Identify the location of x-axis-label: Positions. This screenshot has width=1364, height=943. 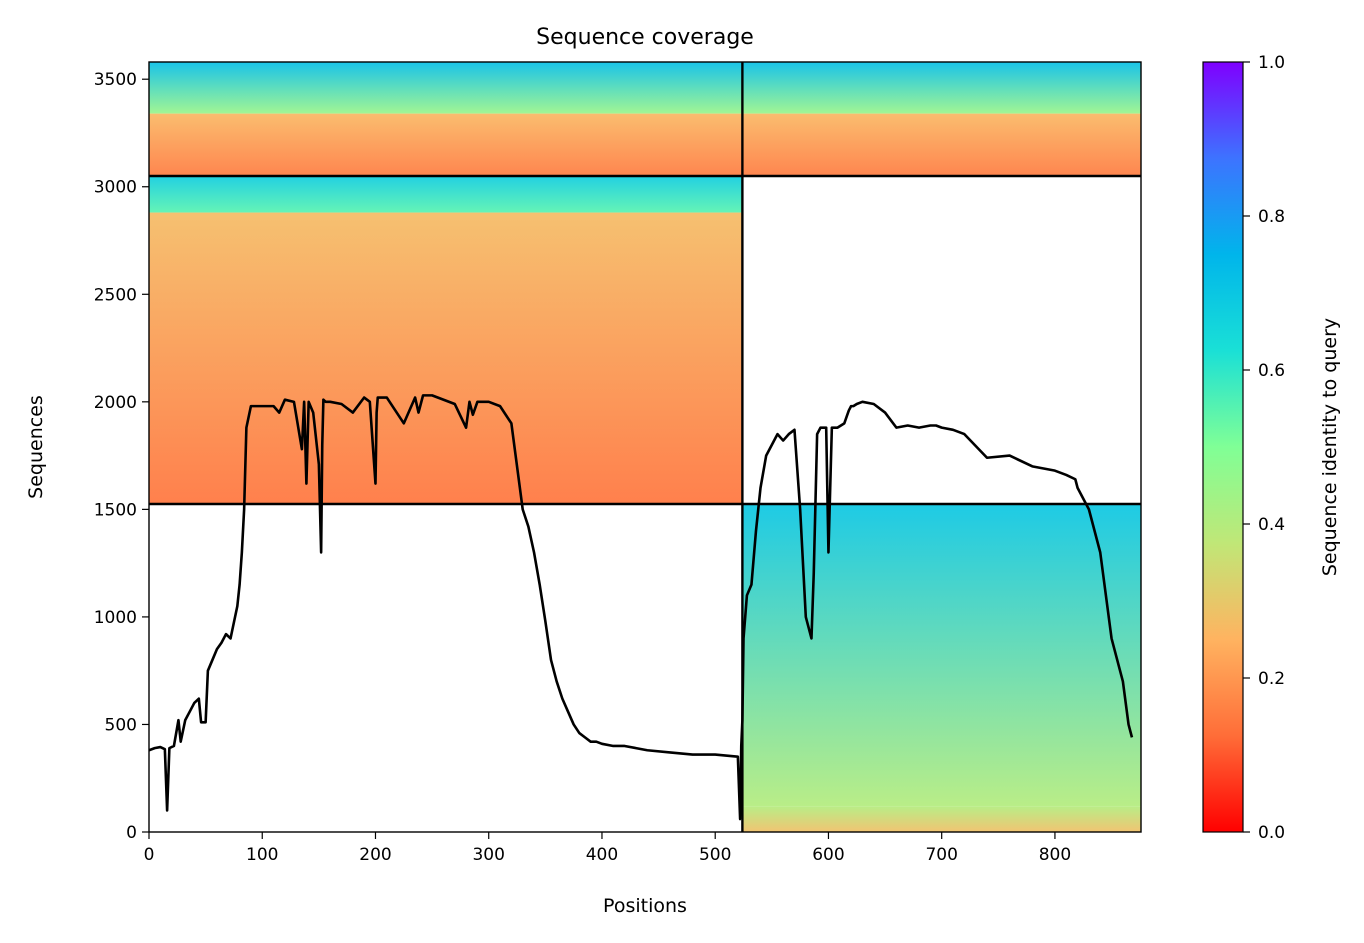
(645, 906).